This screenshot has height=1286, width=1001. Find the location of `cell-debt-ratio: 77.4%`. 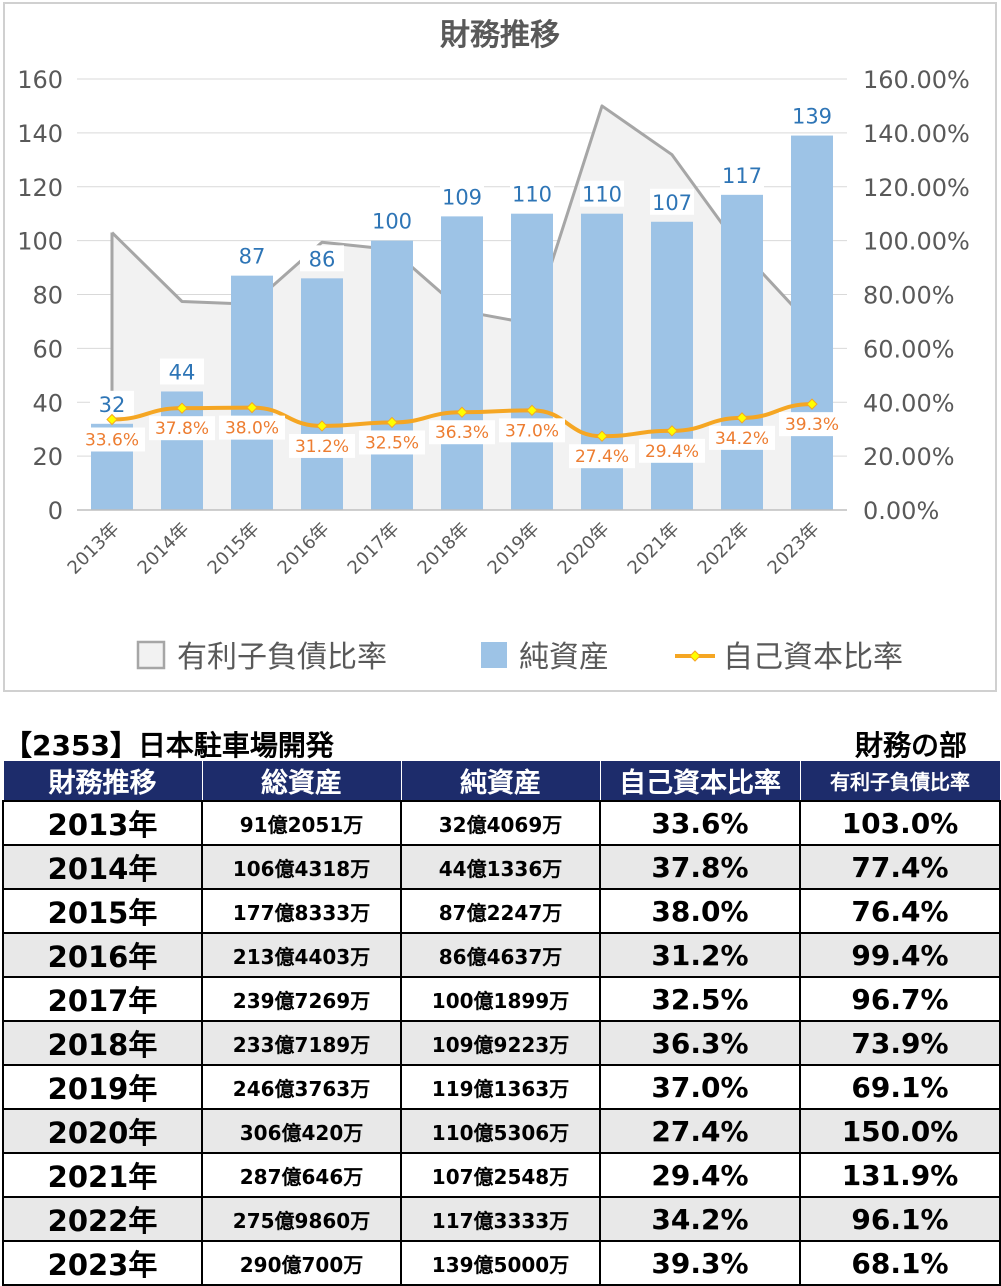

cell-debt-ratio: 77.4% is located at coordinates (900, 867).